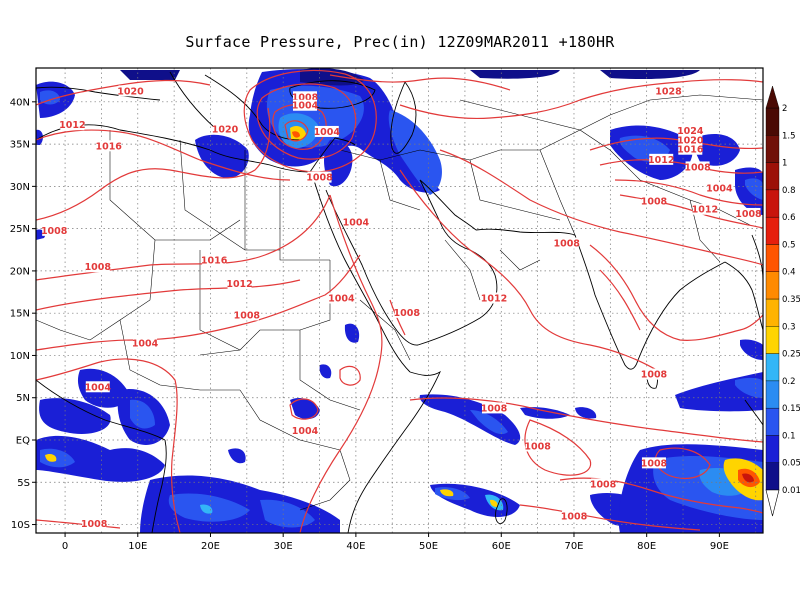  I want to click on x-tick-label: 0, so click(65, 546).